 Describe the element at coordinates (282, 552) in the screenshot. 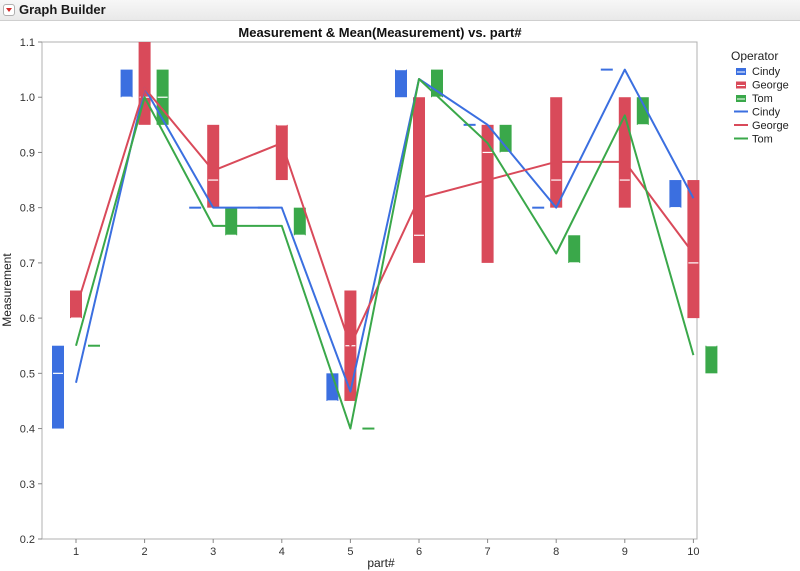

I see `x-tick-label: 4` at that location.